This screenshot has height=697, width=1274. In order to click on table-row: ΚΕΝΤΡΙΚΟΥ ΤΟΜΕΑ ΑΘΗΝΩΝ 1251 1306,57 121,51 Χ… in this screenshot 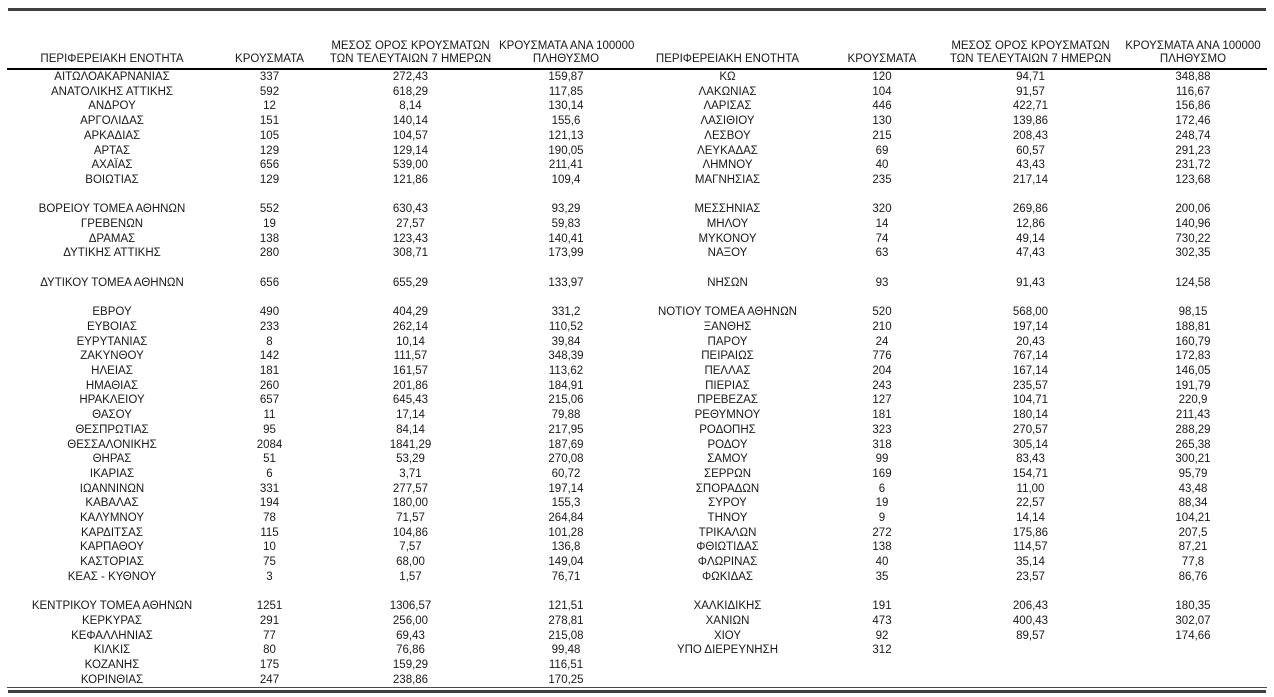, I will do `click(637, 606)`.